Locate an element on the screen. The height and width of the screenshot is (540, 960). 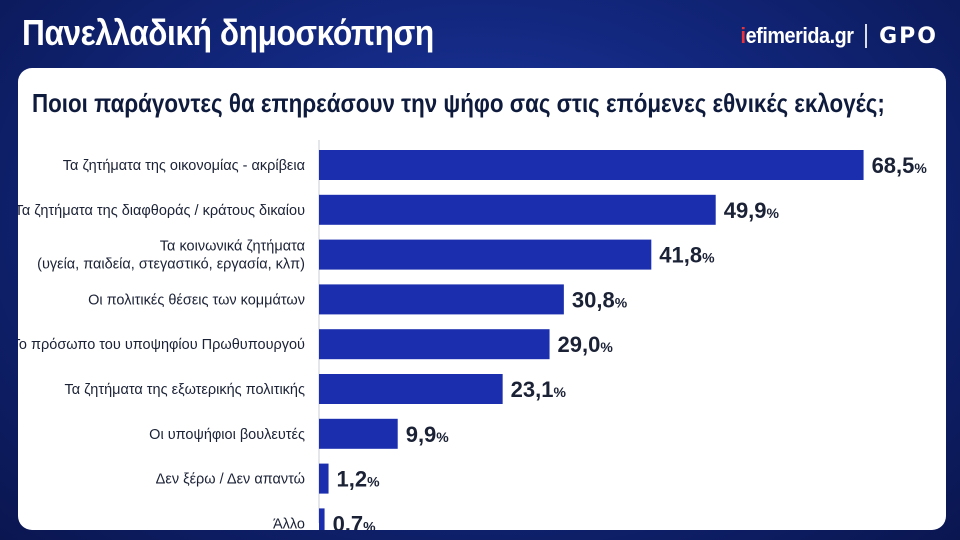
category-label: Τα ζητήματα της εξωτερικής πολιτικής is located at coordinates (184, 390).